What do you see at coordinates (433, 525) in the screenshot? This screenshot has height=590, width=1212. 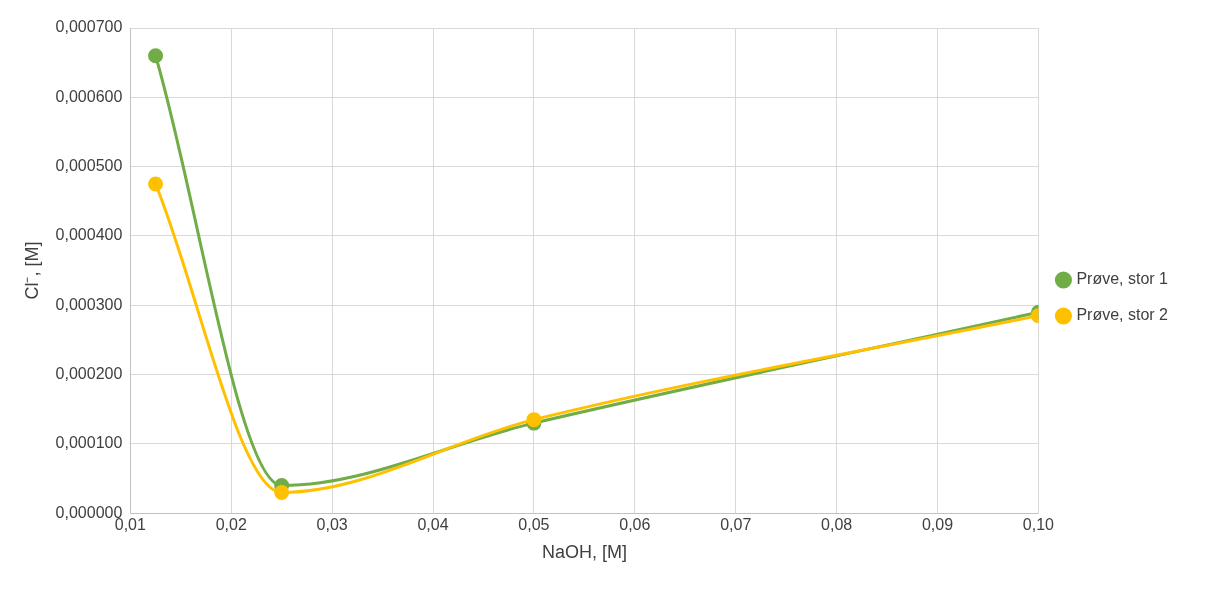 I see `x-tick-label: 0,04` at bounding box center [433, 525].